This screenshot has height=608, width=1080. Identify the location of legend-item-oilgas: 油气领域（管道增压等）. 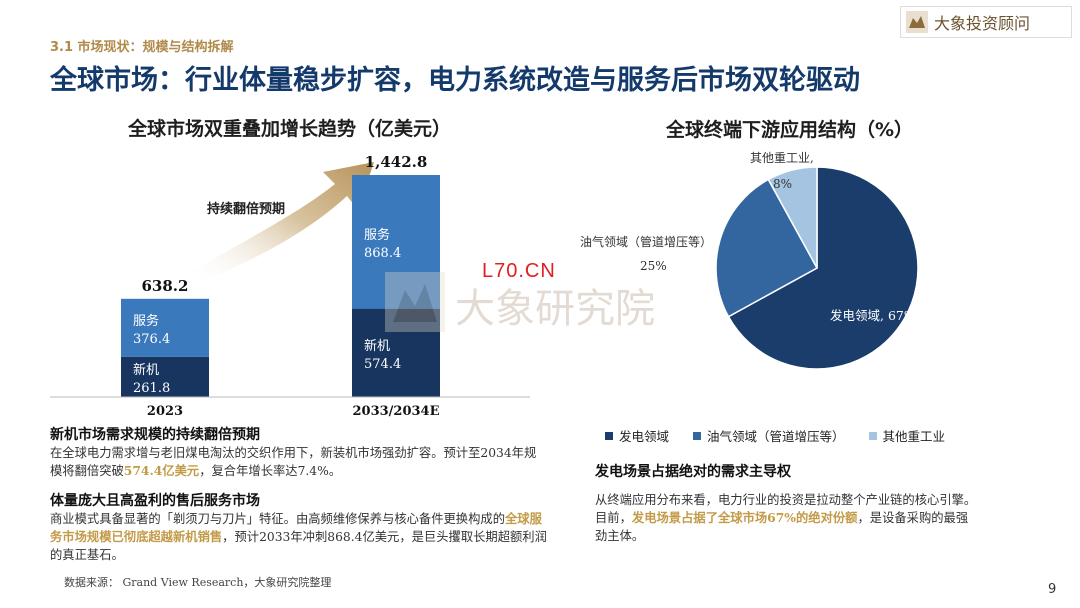
(769, 435).